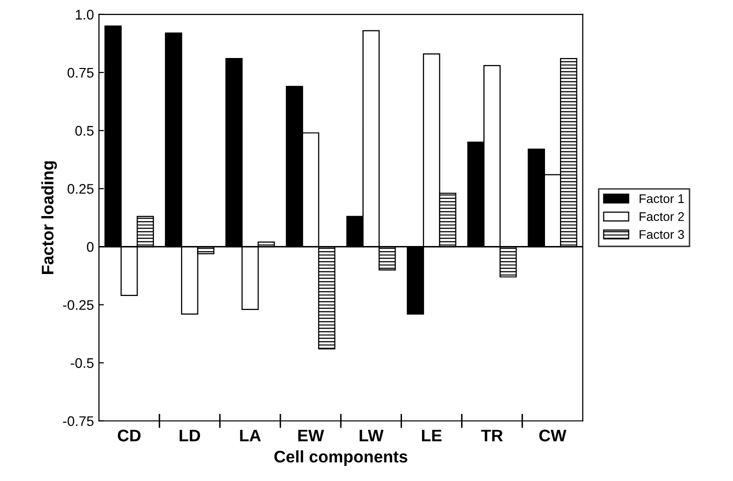  What do you see at coordinates (492, 436) in the screenshot?
I see `x-tick-label: TR` at bounding box center [492, 436].